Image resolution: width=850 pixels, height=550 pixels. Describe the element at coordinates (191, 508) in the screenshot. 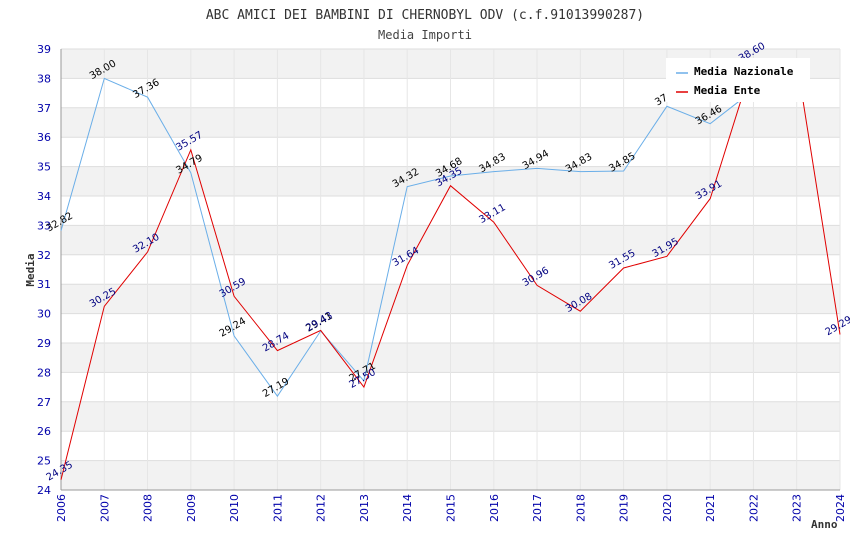

I see `x-tick-label: 2009` at that location.